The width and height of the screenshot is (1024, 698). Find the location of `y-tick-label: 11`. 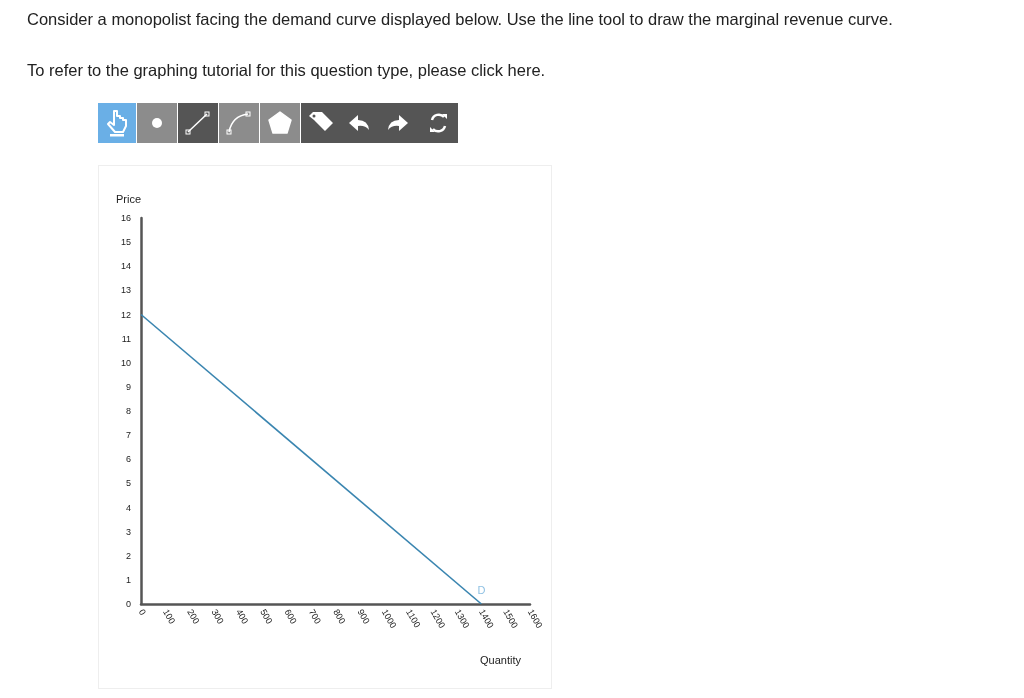

y-tick-label: 11 is located at coordinates (126, 338).